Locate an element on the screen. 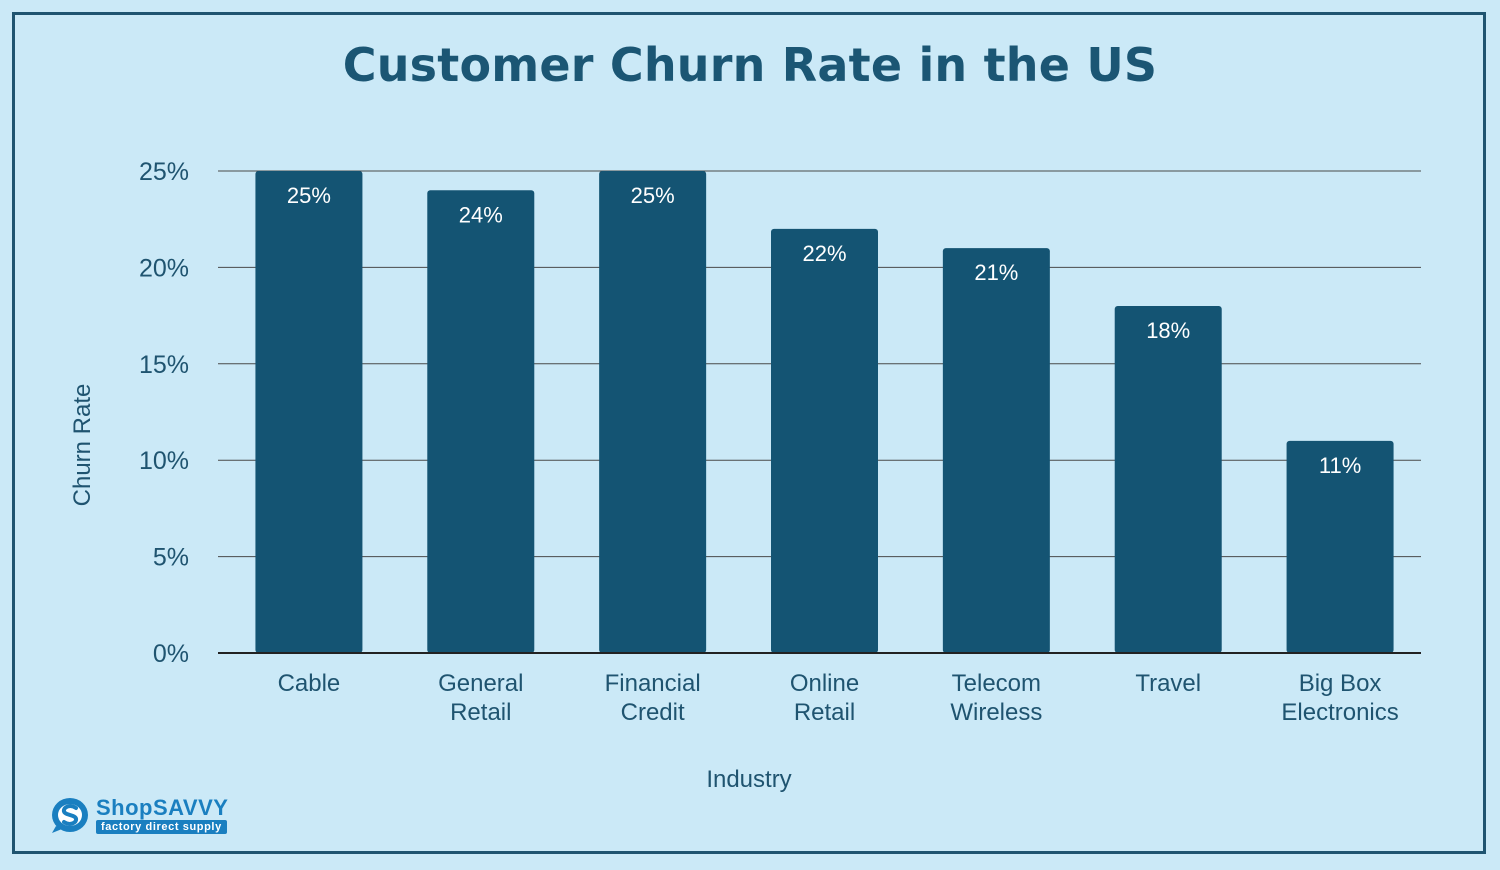 This screenshot has width=1500, height=870. x-category-label: General is located at coordinates (480, 683).